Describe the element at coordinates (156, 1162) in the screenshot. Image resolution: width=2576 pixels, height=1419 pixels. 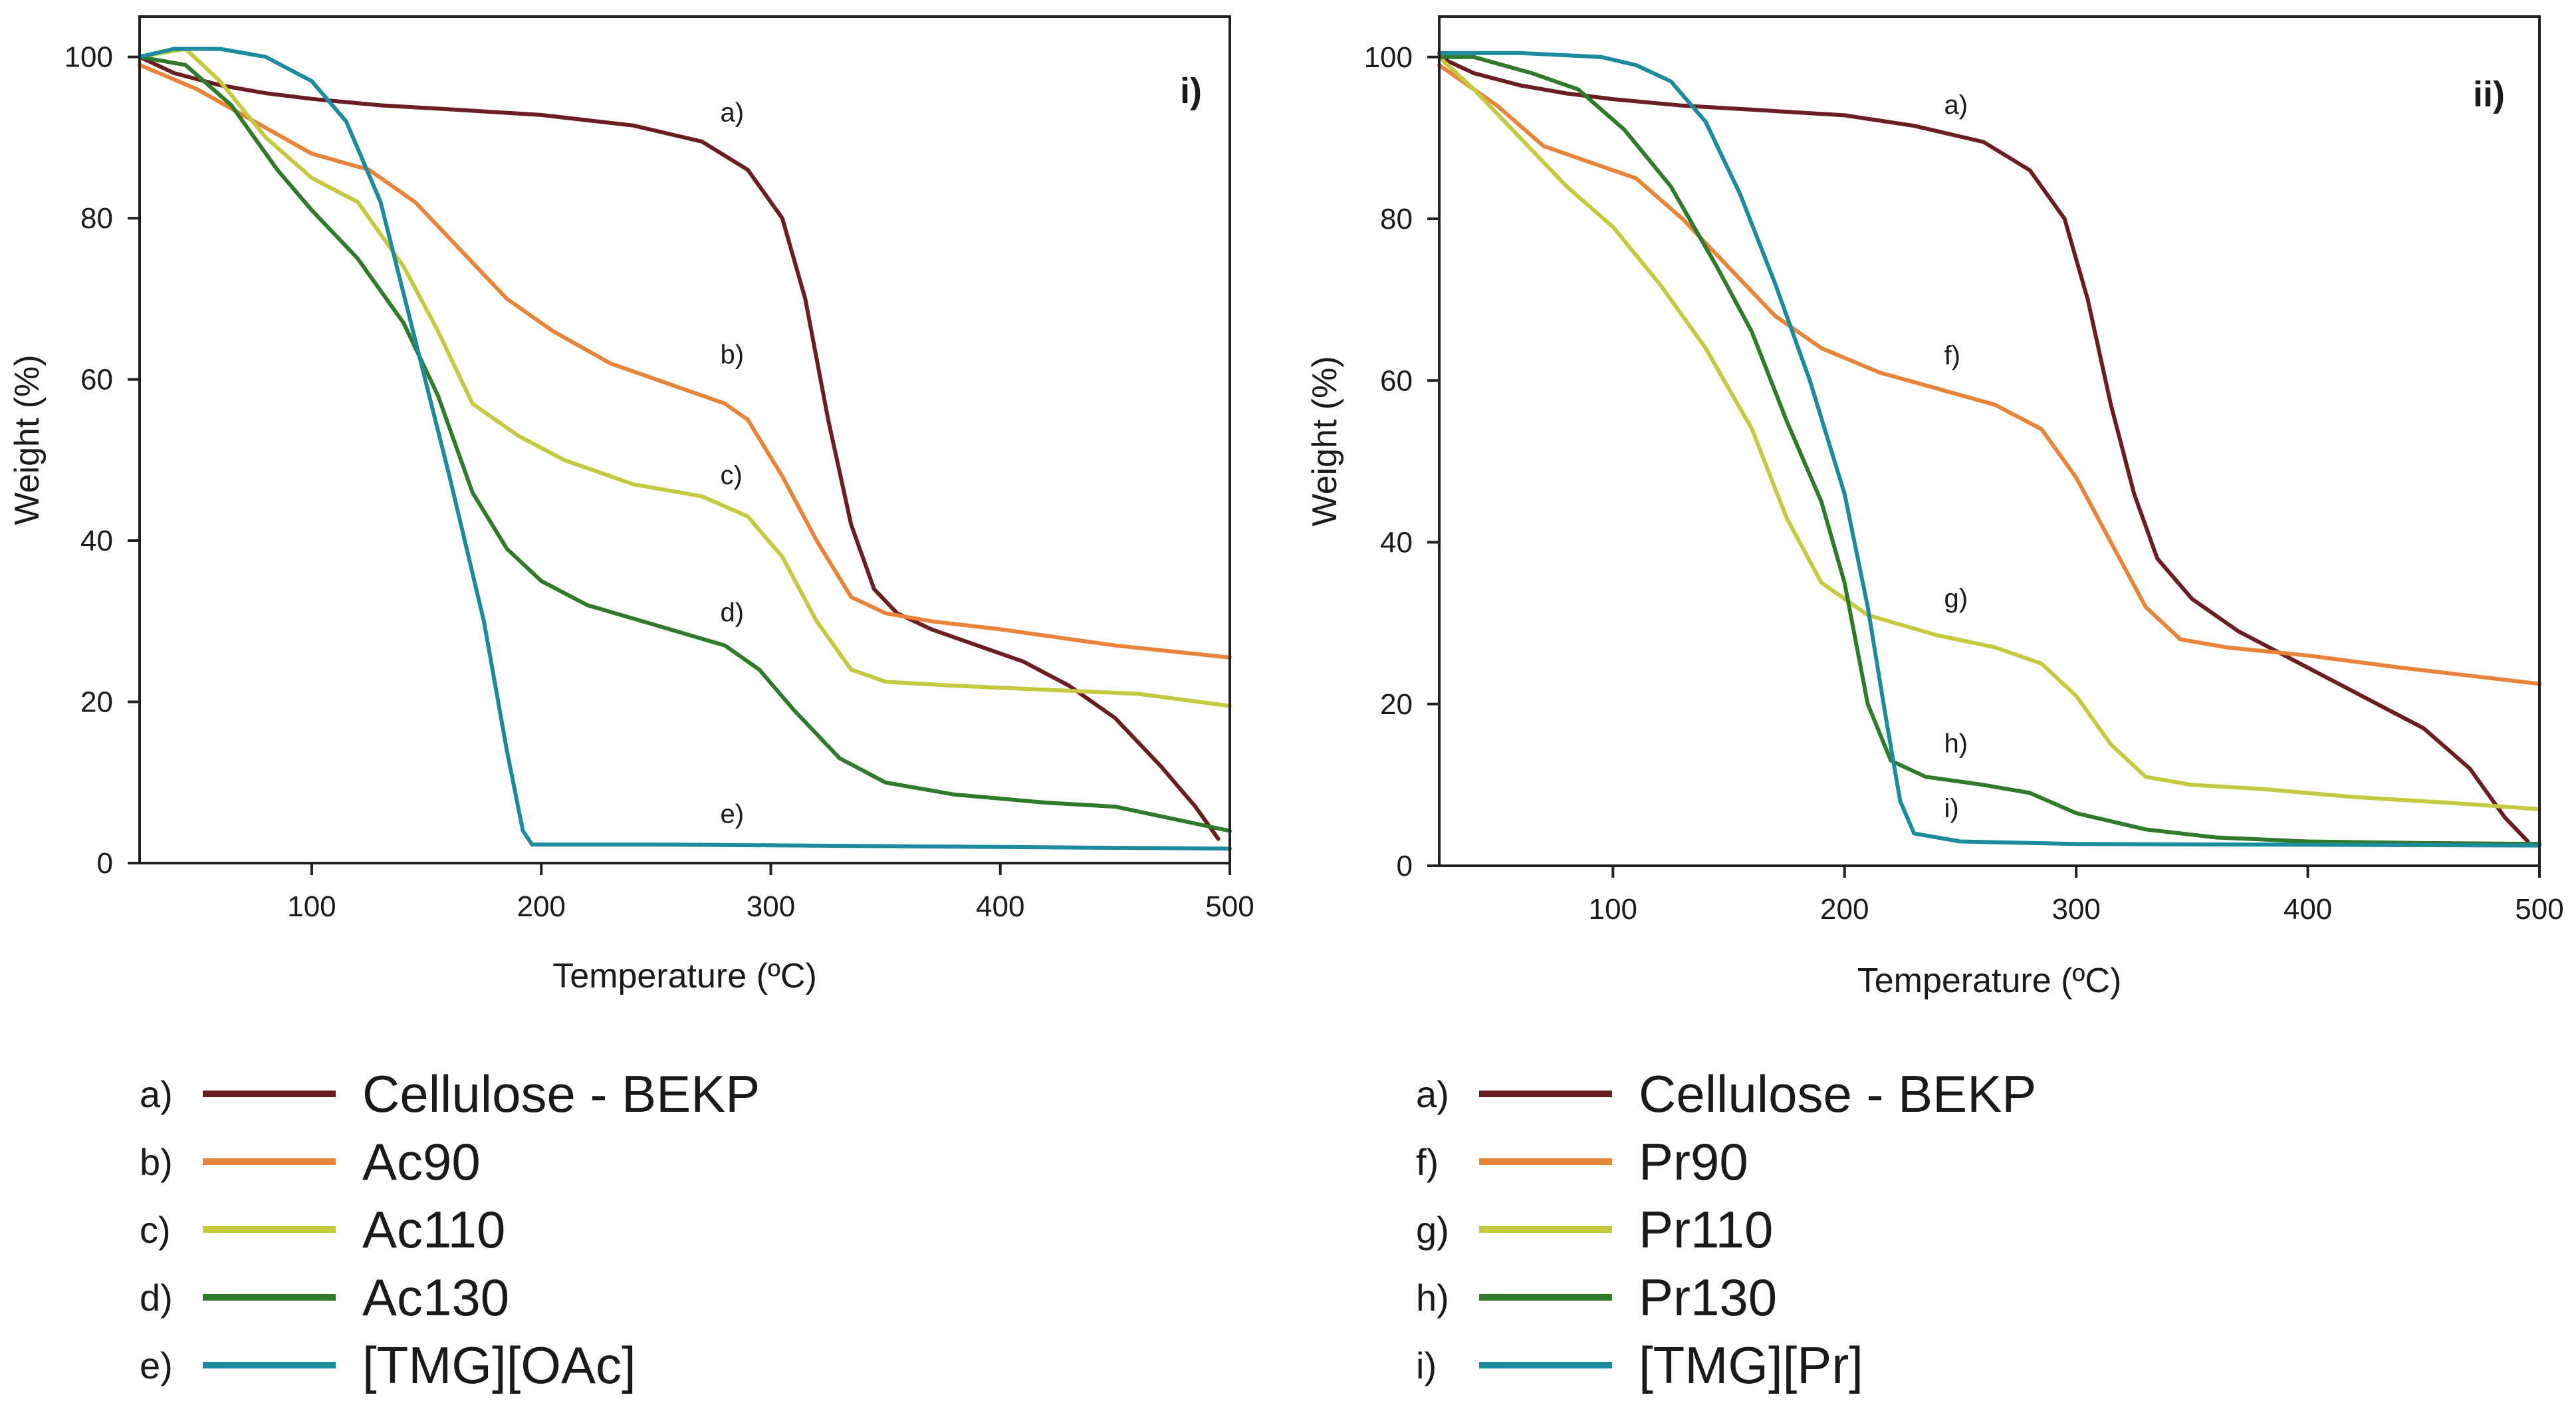
I see `legend-marker: b)` at that location.